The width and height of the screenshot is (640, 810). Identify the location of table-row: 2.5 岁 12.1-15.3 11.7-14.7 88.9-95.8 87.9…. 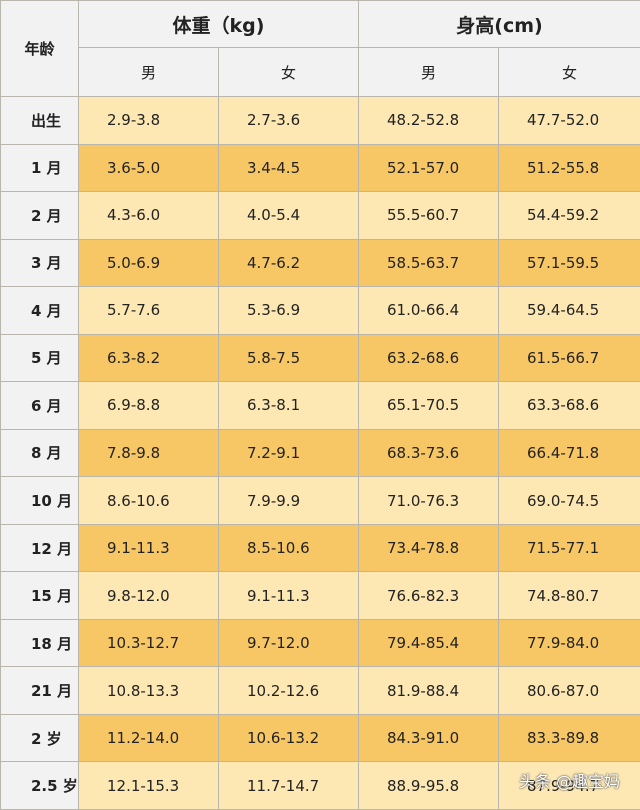
(320, 785).